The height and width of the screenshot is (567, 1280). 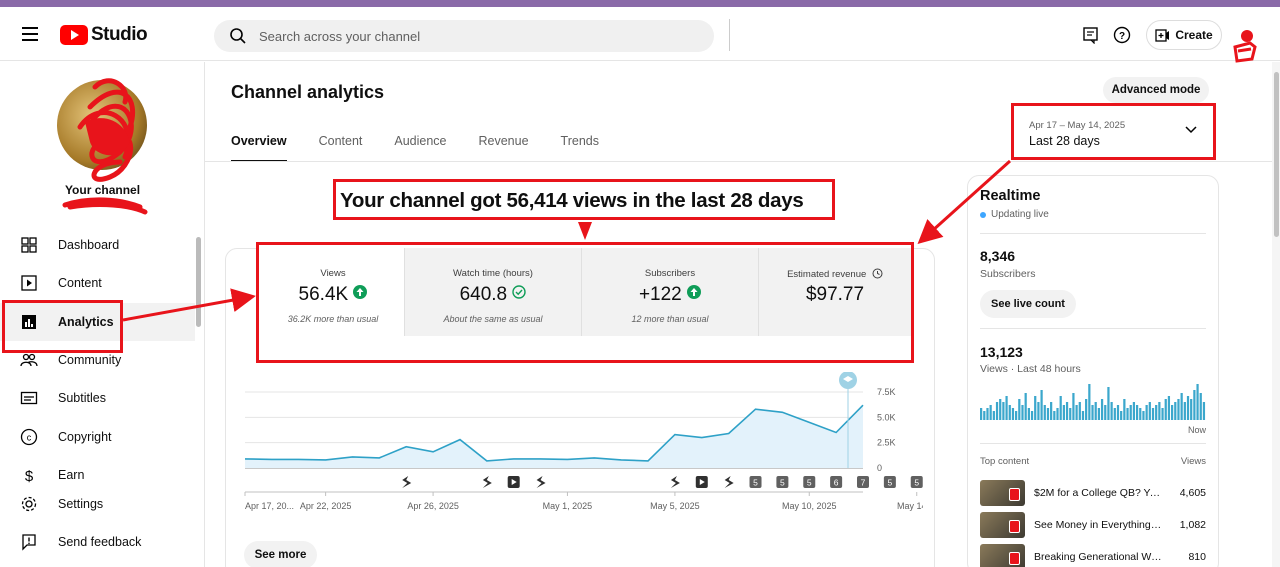 I want to click on copyright-icon: c, so click(x=29, y=437).